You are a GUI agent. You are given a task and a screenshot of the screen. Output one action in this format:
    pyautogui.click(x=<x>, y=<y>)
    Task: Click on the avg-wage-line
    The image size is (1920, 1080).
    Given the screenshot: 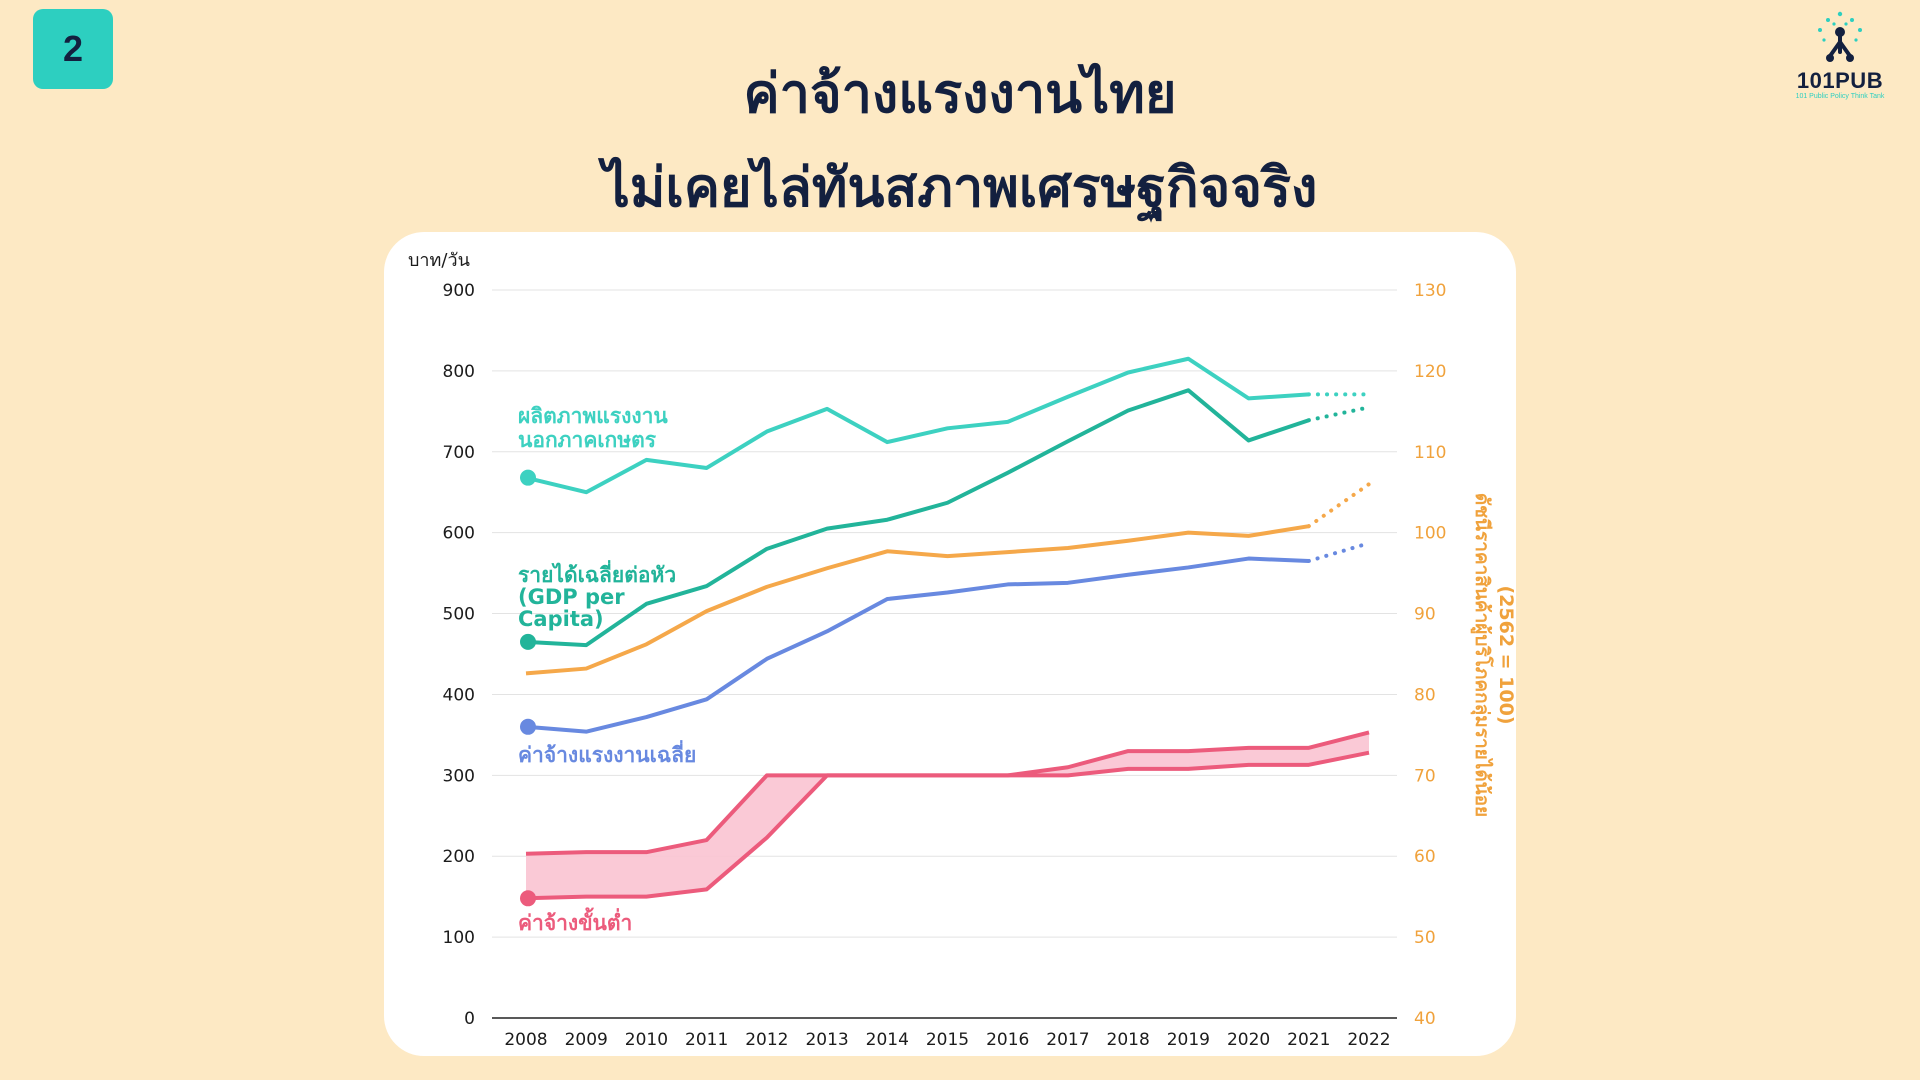 What is the action you would take?
    pyautogui.click(x=917, y=645)
    